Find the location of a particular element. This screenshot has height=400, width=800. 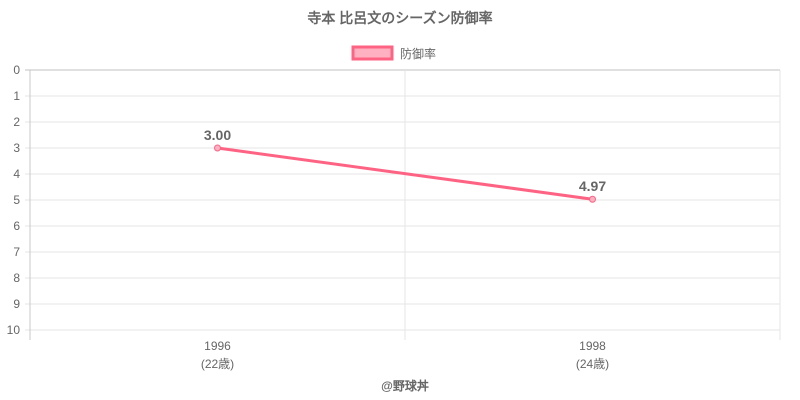

x-tick-label: 1998 is located at coordinates (592, 346).